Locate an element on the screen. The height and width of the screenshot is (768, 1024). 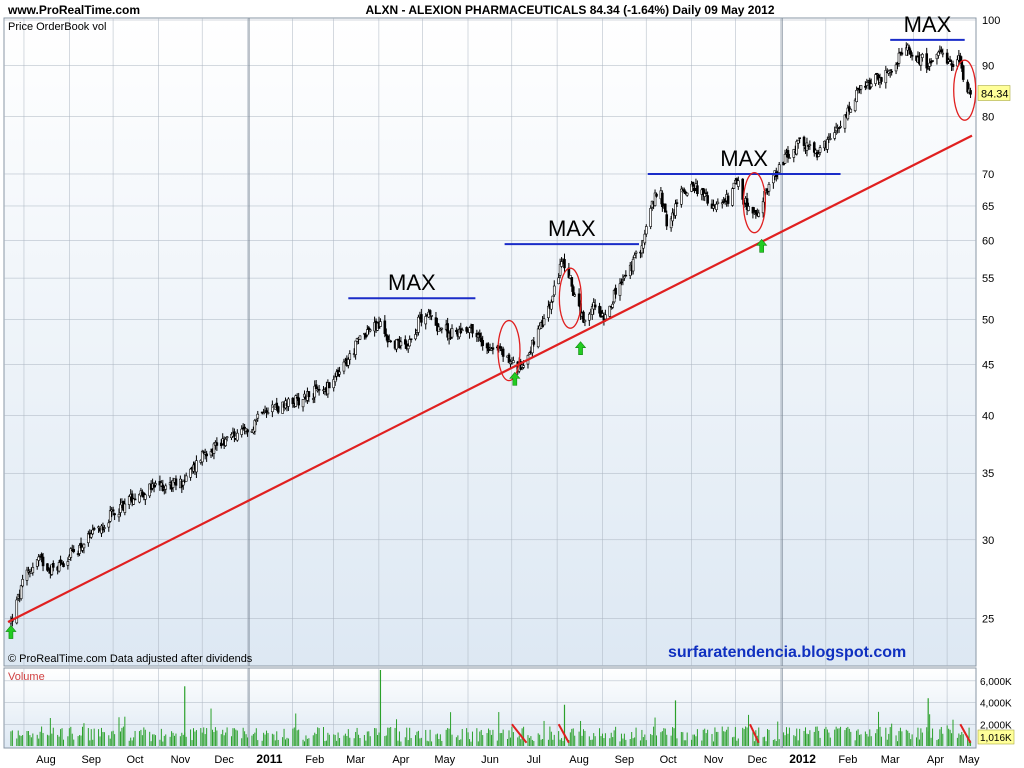
month-tick-label: Apr is located at coordinates (400, 760).